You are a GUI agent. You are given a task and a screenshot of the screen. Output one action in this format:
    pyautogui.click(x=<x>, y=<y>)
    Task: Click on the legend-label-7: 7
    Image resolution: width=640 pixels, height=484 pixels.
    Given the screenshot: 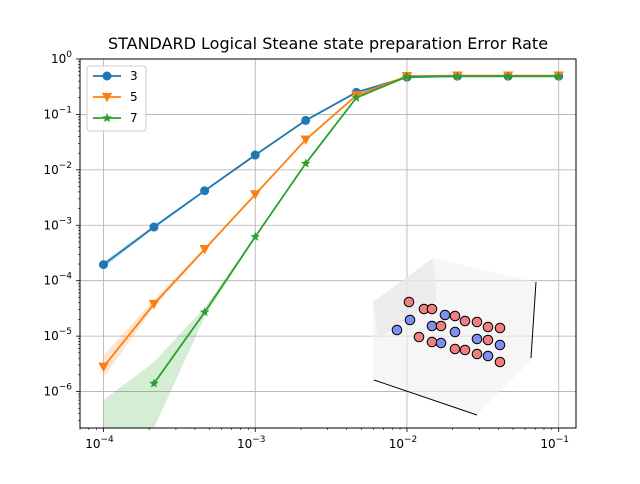 What is the action you would take?
    pyautogui.click(x=134, y=118)
    